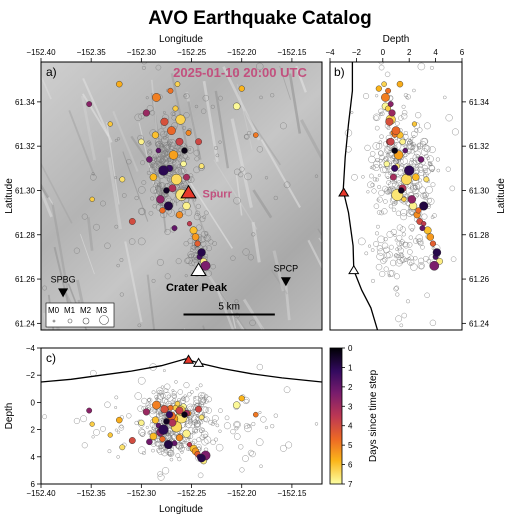 This screenshot has width=520, height=520. What do you see at coordinates (409, 52) in the screenshot?
I see `panel-b-x-tick-label: 2` at bounding box center [409, 52].